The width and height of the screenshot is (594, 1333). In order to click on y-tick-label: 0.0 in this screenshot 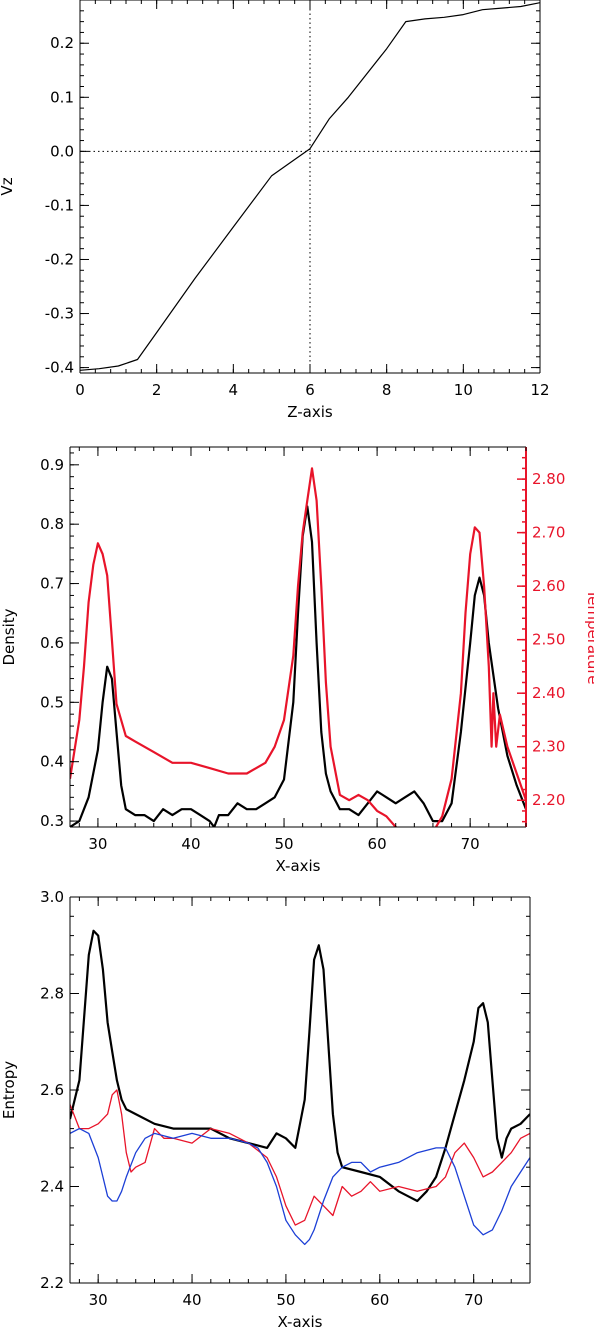, I will do `click(62, 151)`.